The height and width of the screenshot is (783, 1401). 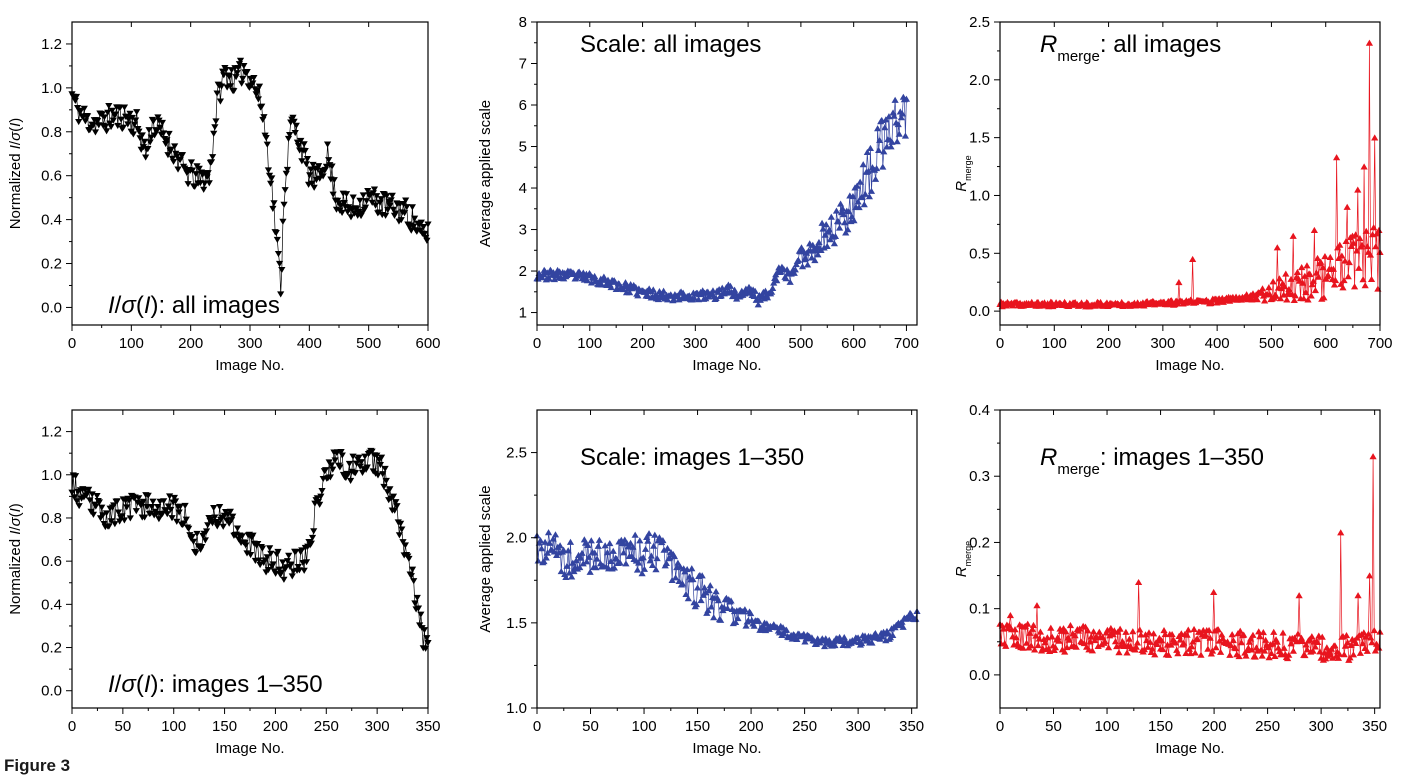 I want to click on y-tick-label: 0.6, so click(x=51, y=176).